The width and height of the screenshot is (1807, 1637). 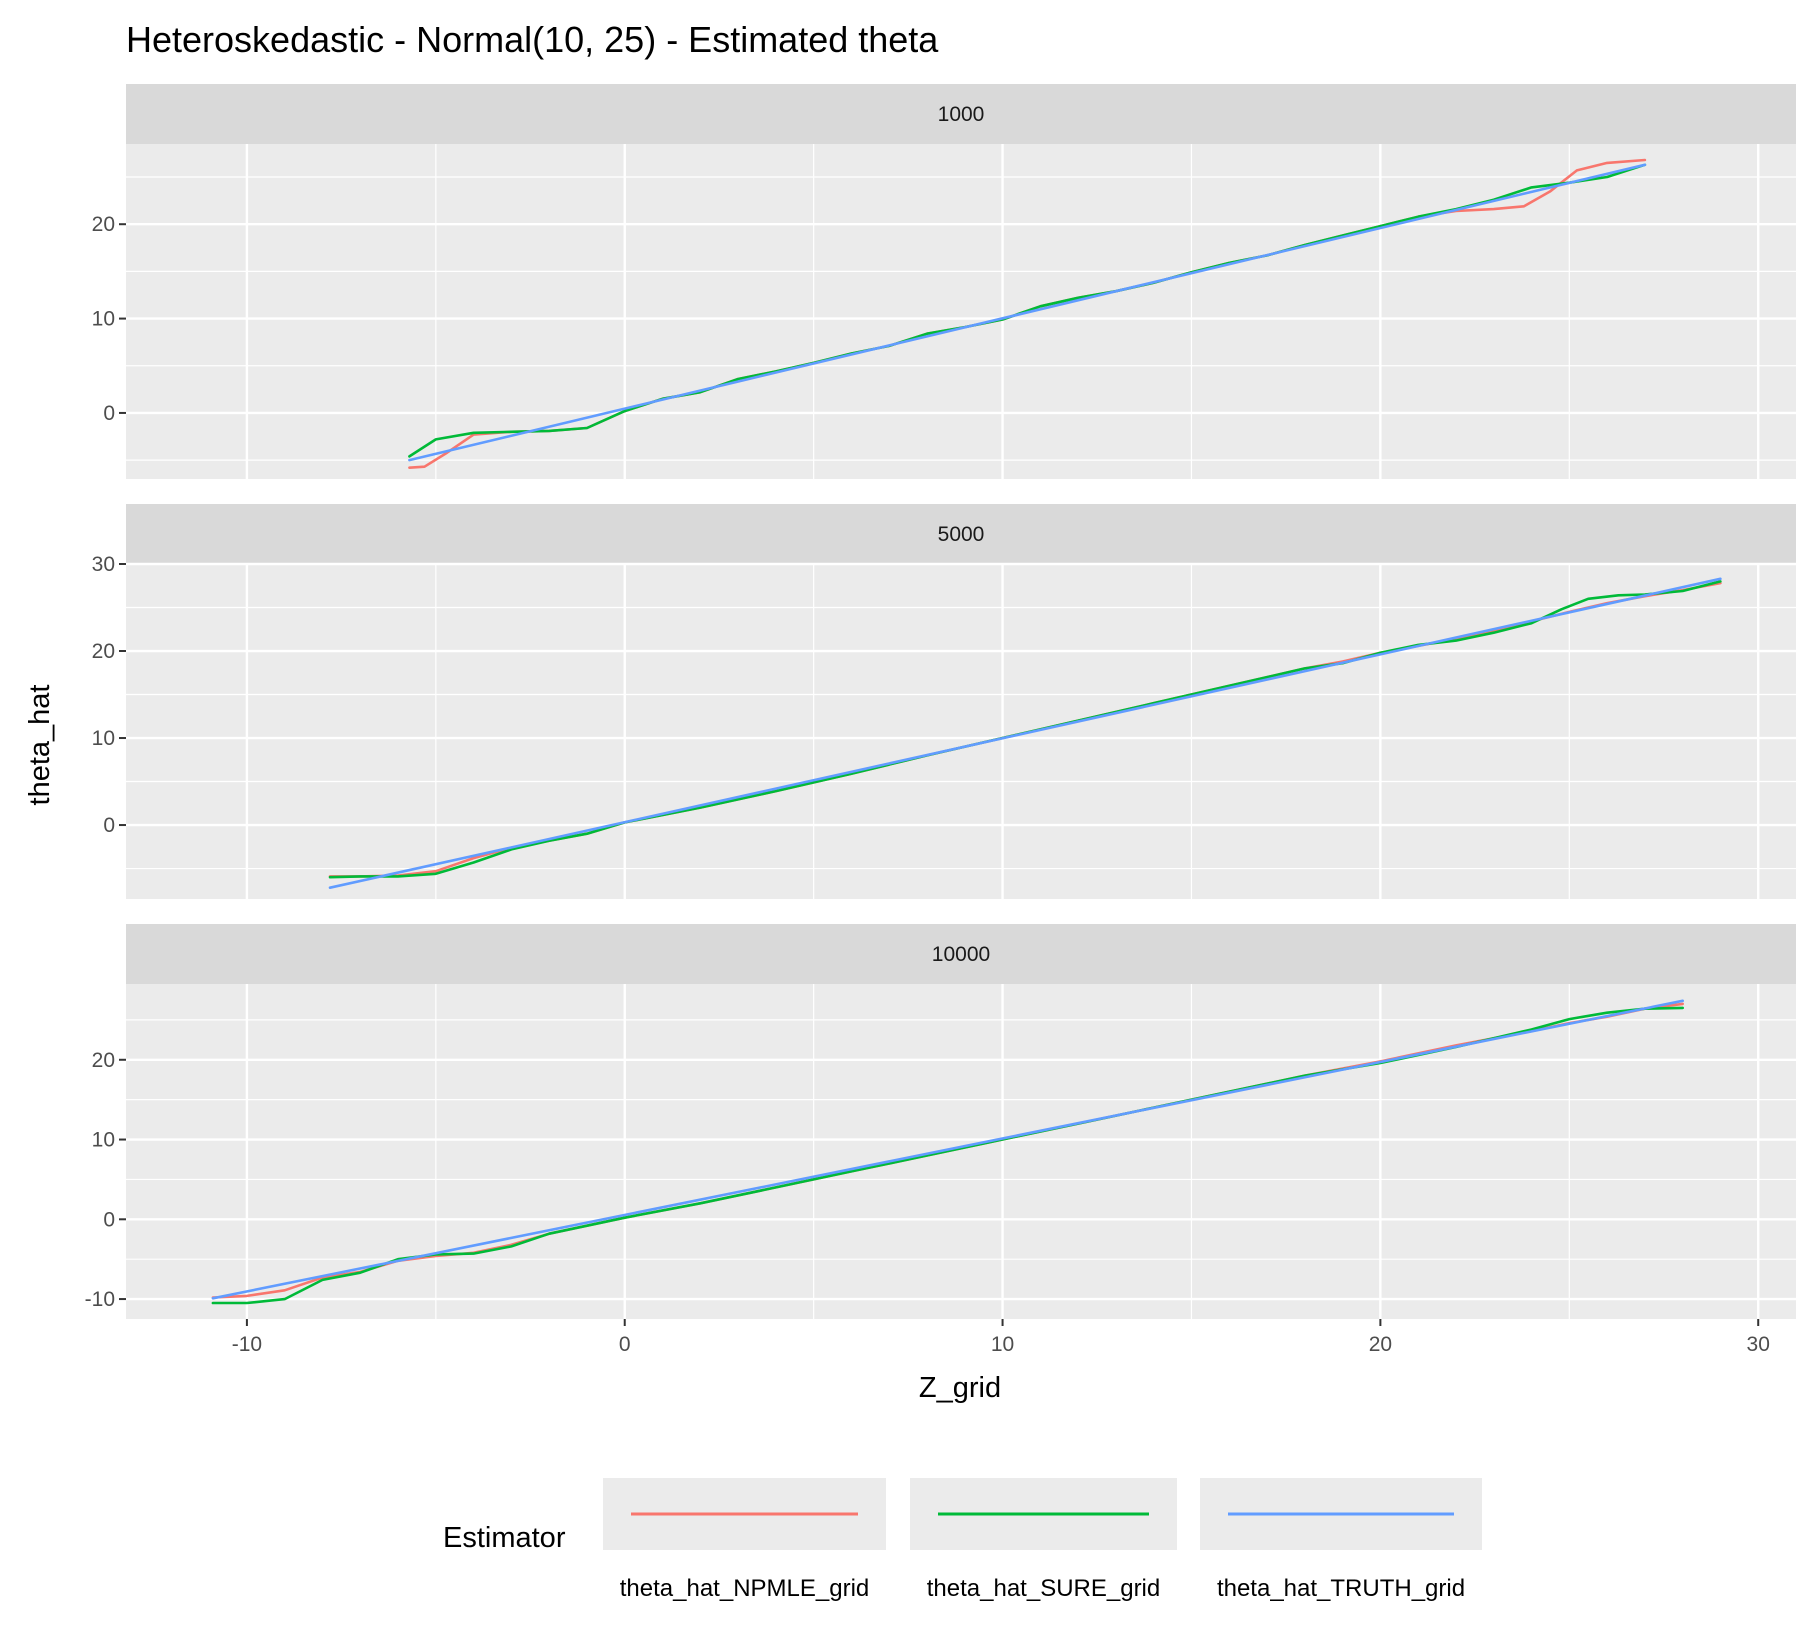 I want to click on facet-strip-label: 5000, so click(x=961, y=534).